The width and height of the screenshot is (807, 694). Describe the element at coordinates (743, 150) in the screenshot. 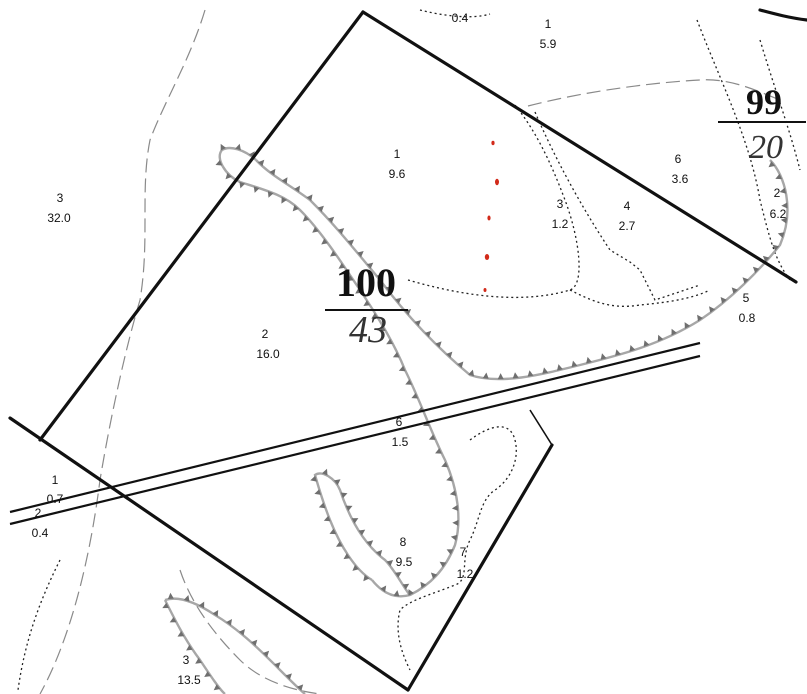

I see `dotted-right-edge` at that location.